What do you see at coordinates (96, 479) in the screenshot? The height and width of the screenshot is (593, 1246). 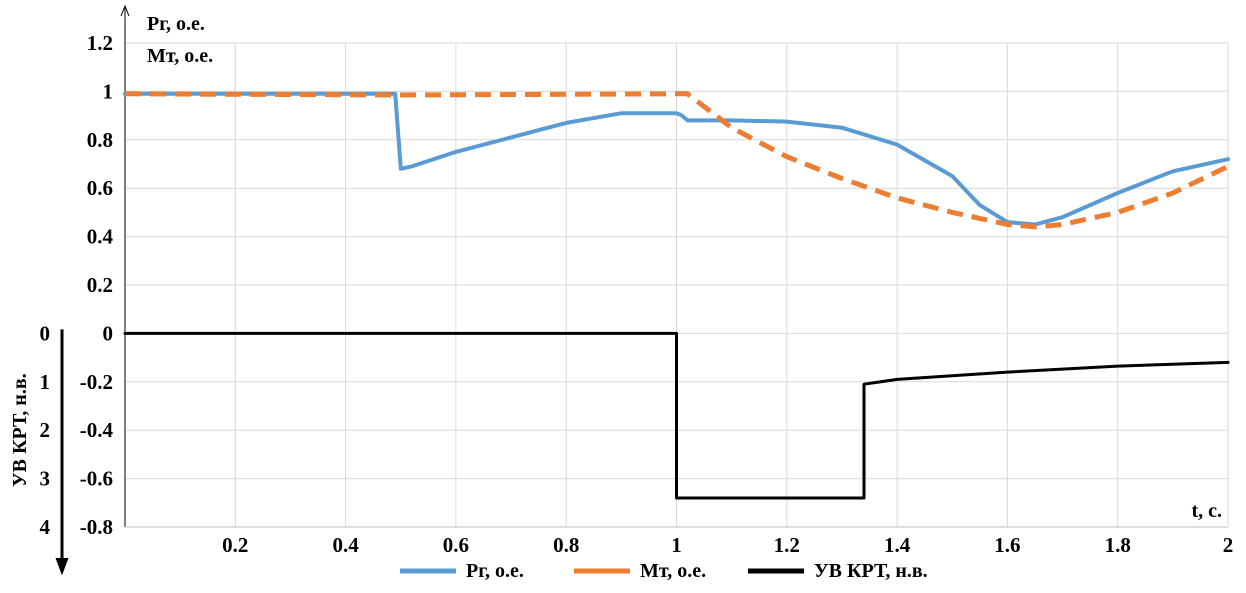 I see `y-tick-label: -0.6` at bounding box center [96, 479].